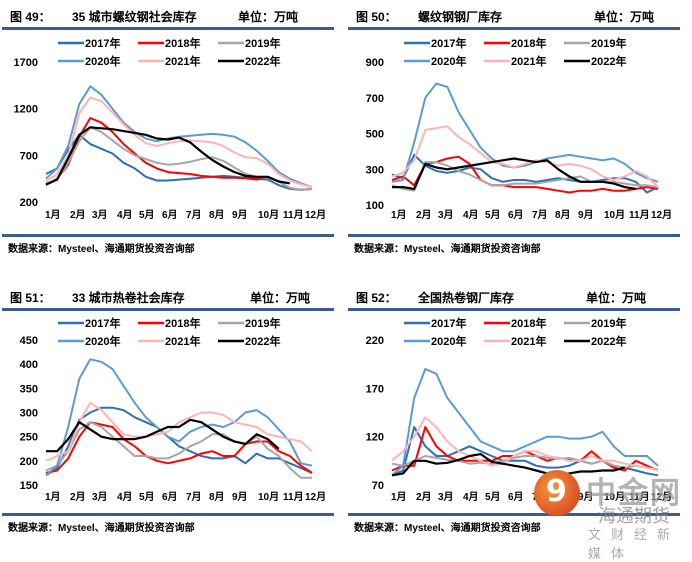  What do you see at coordinates (103, 17) in the screenshot?
I see `chart-title: 图 49： 35 城市螺纹钢社会库存` at bounding box center [103, 17].